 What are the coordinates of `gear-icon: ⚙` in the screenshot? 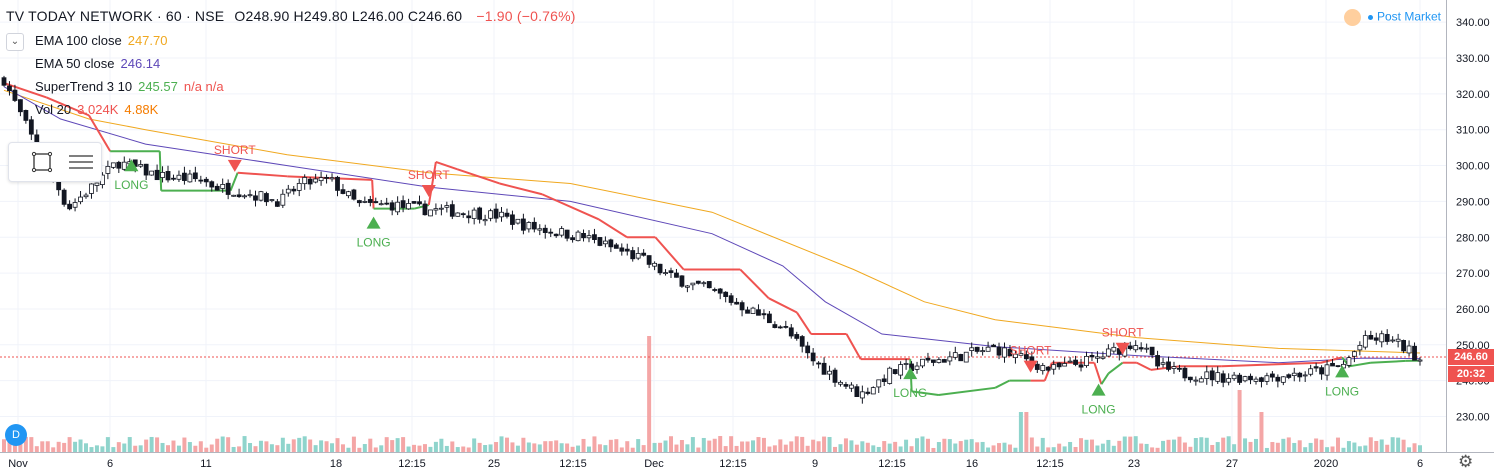 It's located at (1466, 461).